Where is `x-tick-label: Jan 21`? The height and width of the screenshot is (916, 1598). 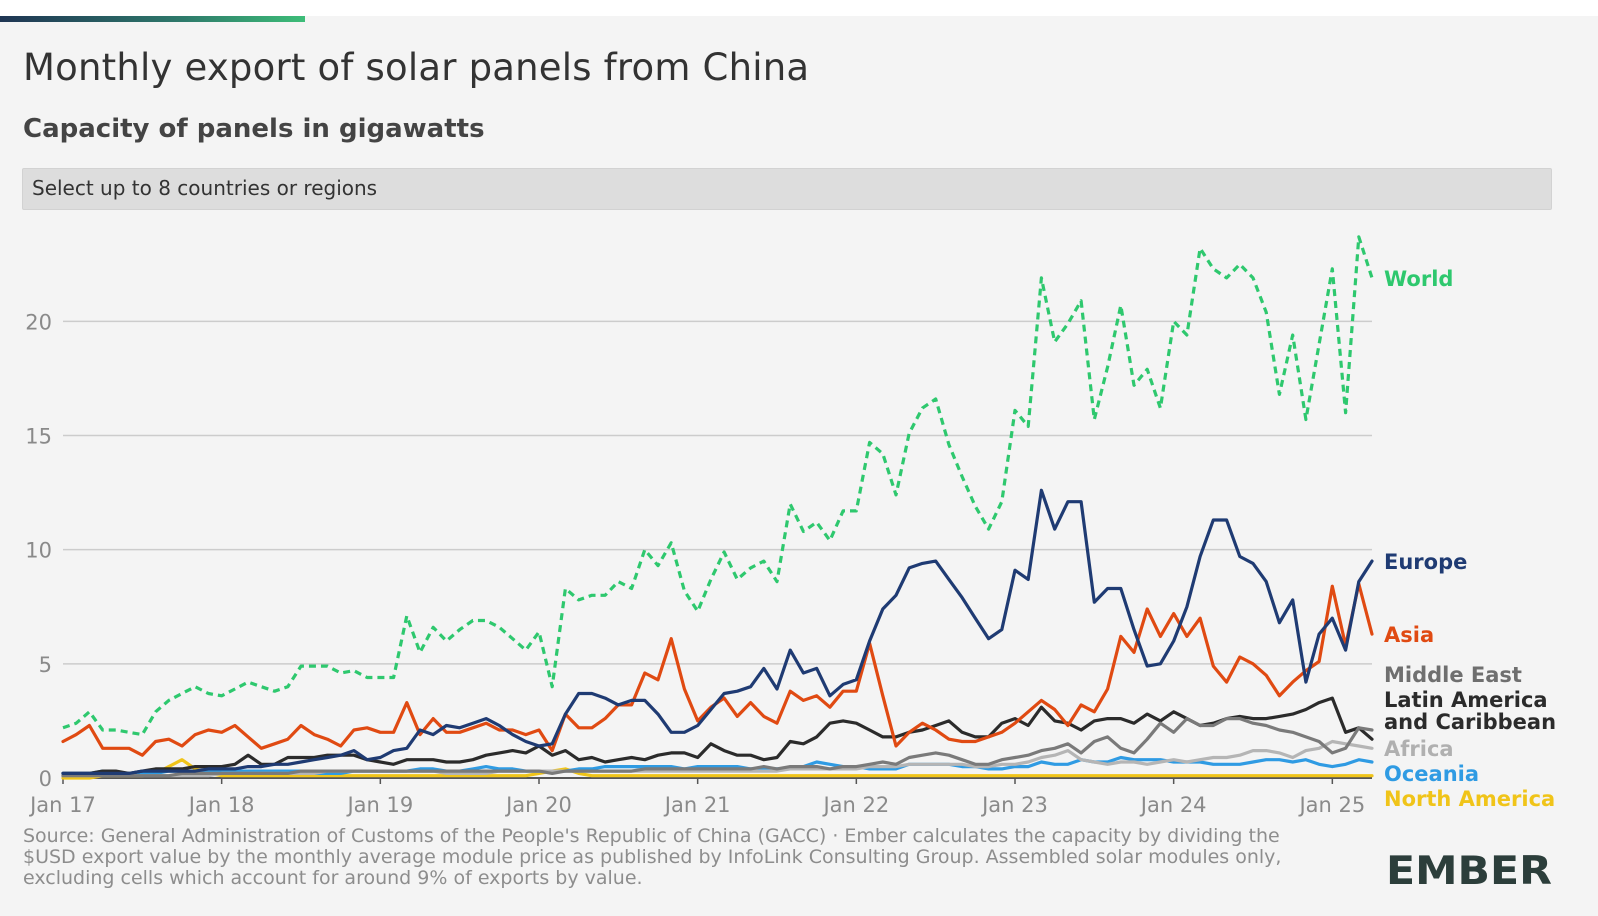 x-tick-label: Jan 21 is located at coordinates (697, 805).